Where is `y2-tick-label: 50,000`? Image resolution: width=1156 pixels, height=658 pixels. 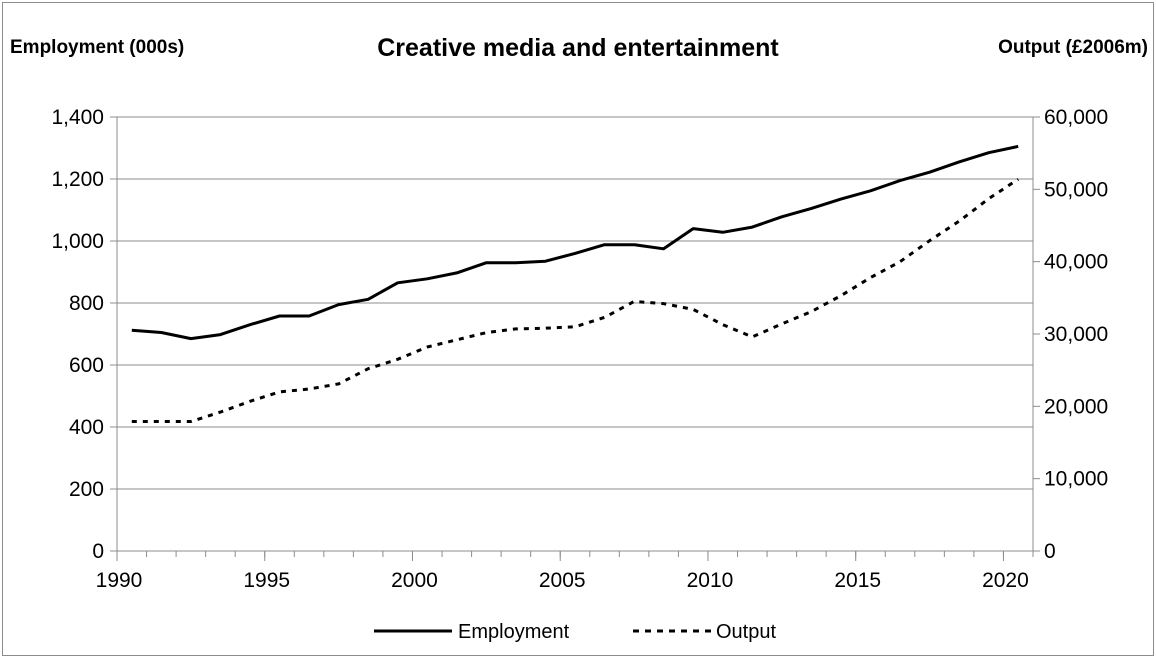
y2-tick-label: 50,000 is located at coordinates (1076, 189).